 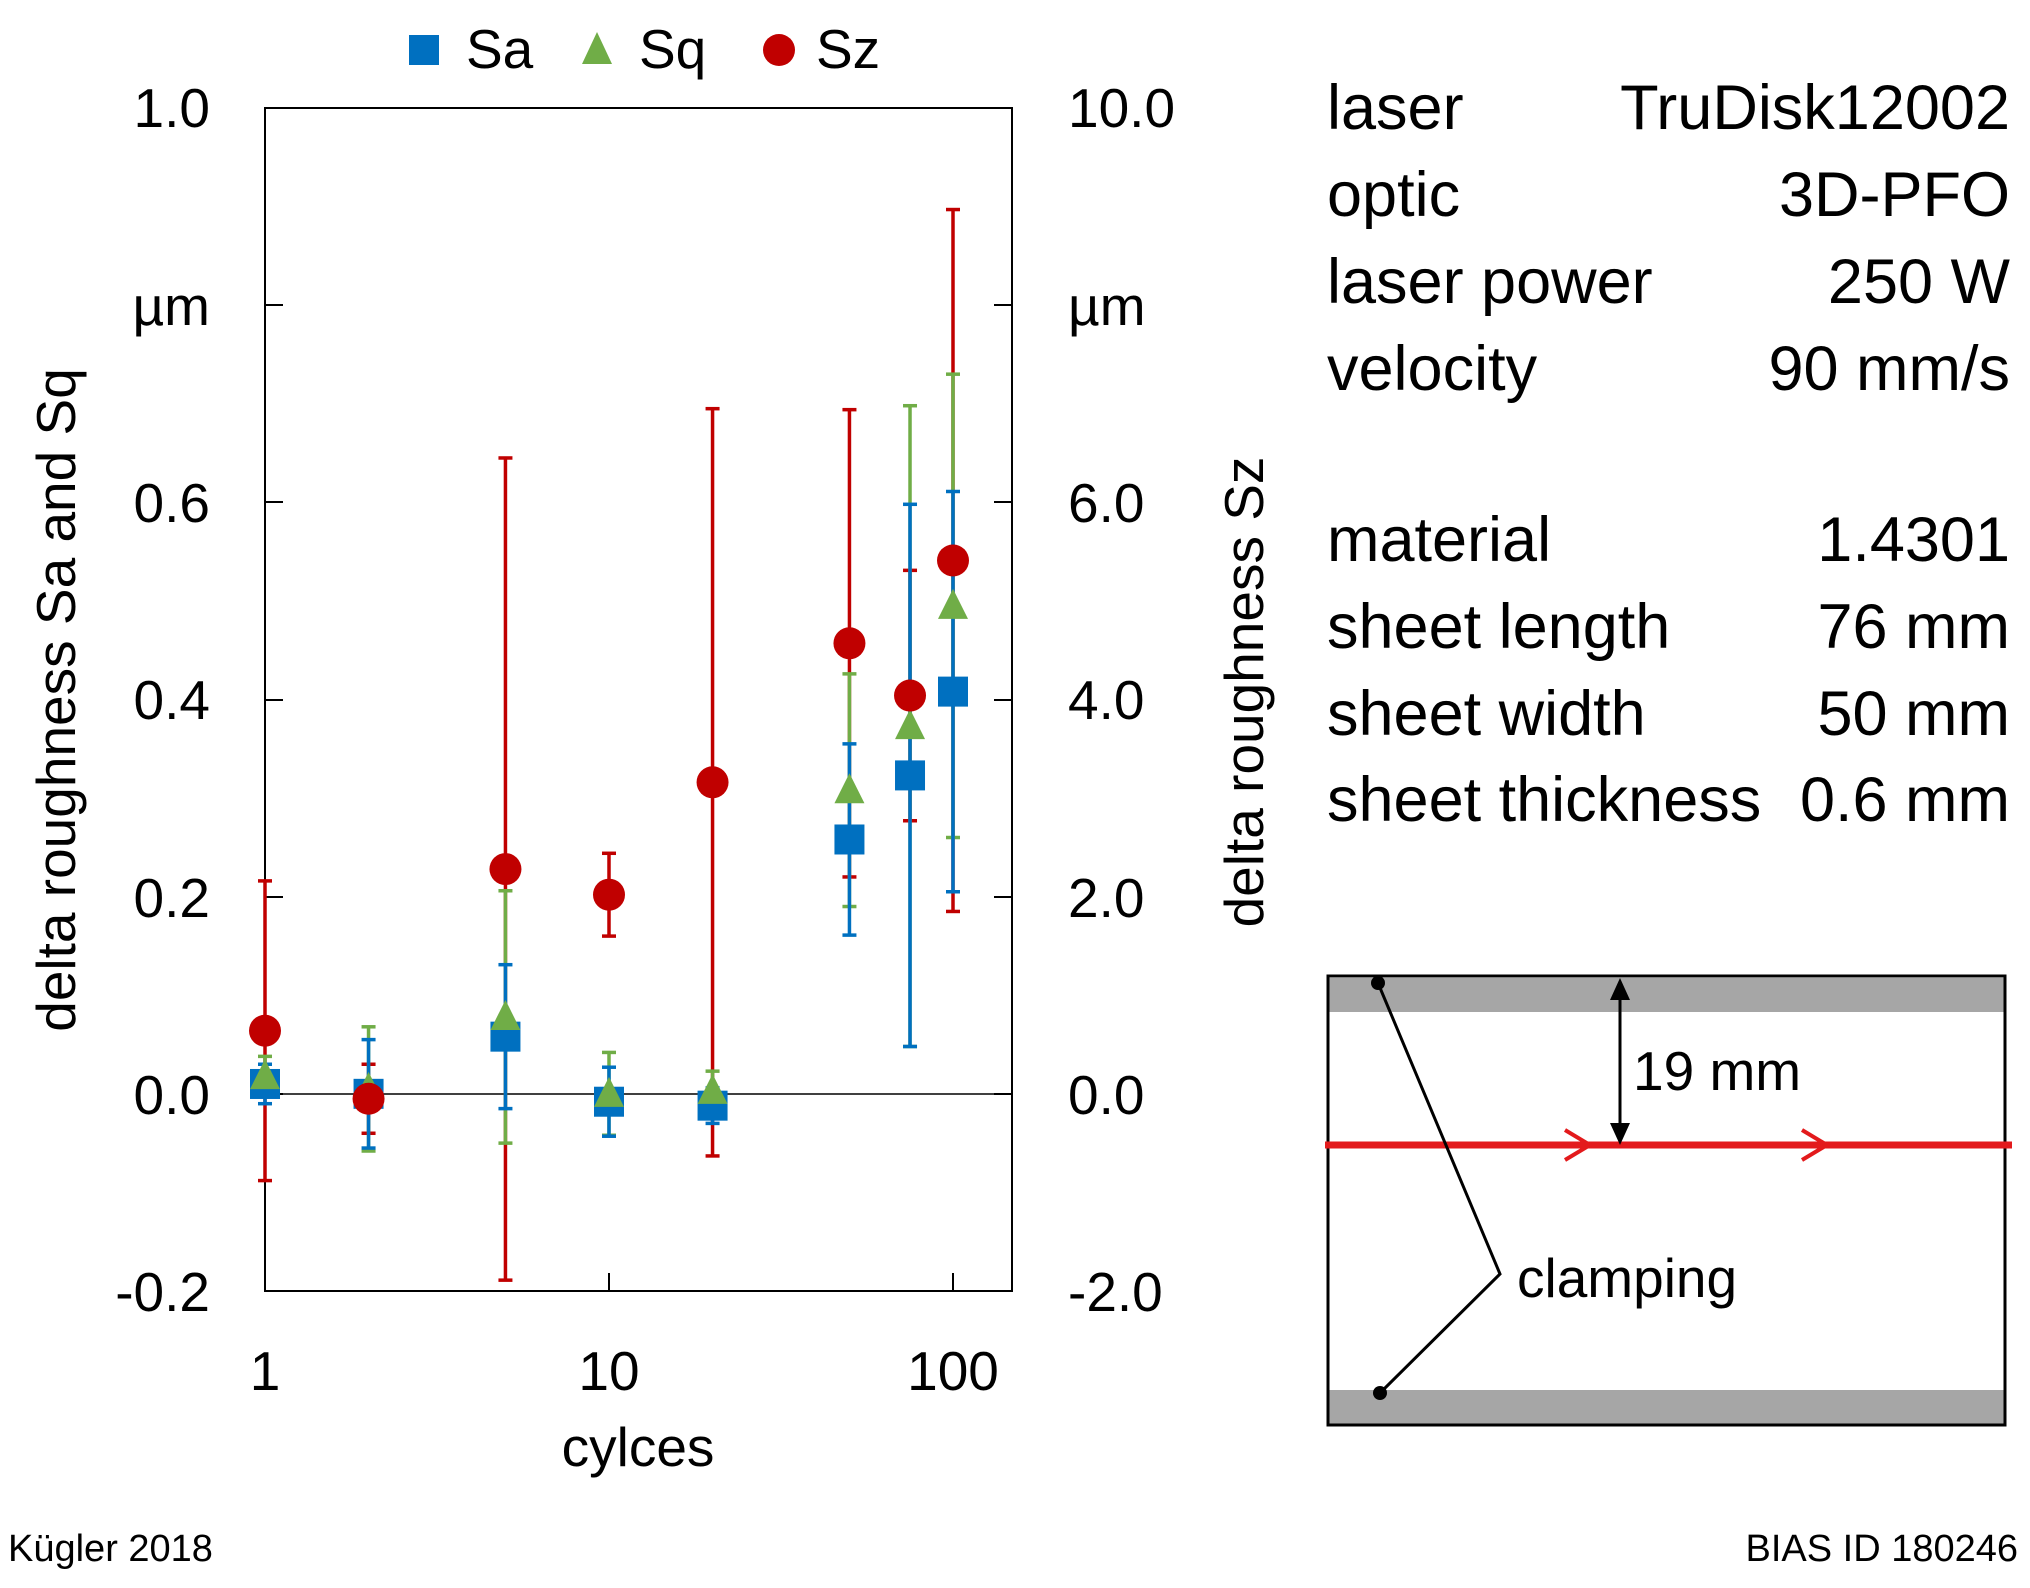 I want to click on clamping-diagram: 19 mm clamping, so click(x=1668, y=1200).